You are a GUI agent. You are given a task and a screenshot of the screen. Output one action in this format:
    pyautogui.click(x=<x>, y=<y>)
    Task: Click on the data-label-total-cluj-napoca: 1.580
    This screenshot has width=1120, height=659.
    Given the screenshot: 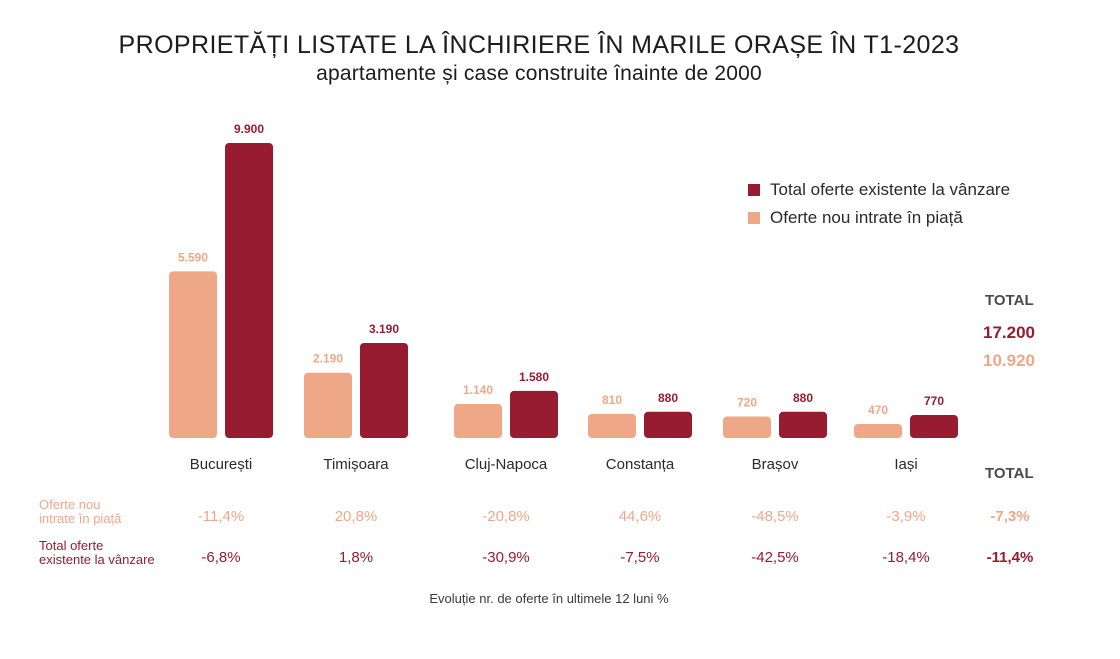 What is the action you would take?
    pyautogui.click(x=534, y=377)
    